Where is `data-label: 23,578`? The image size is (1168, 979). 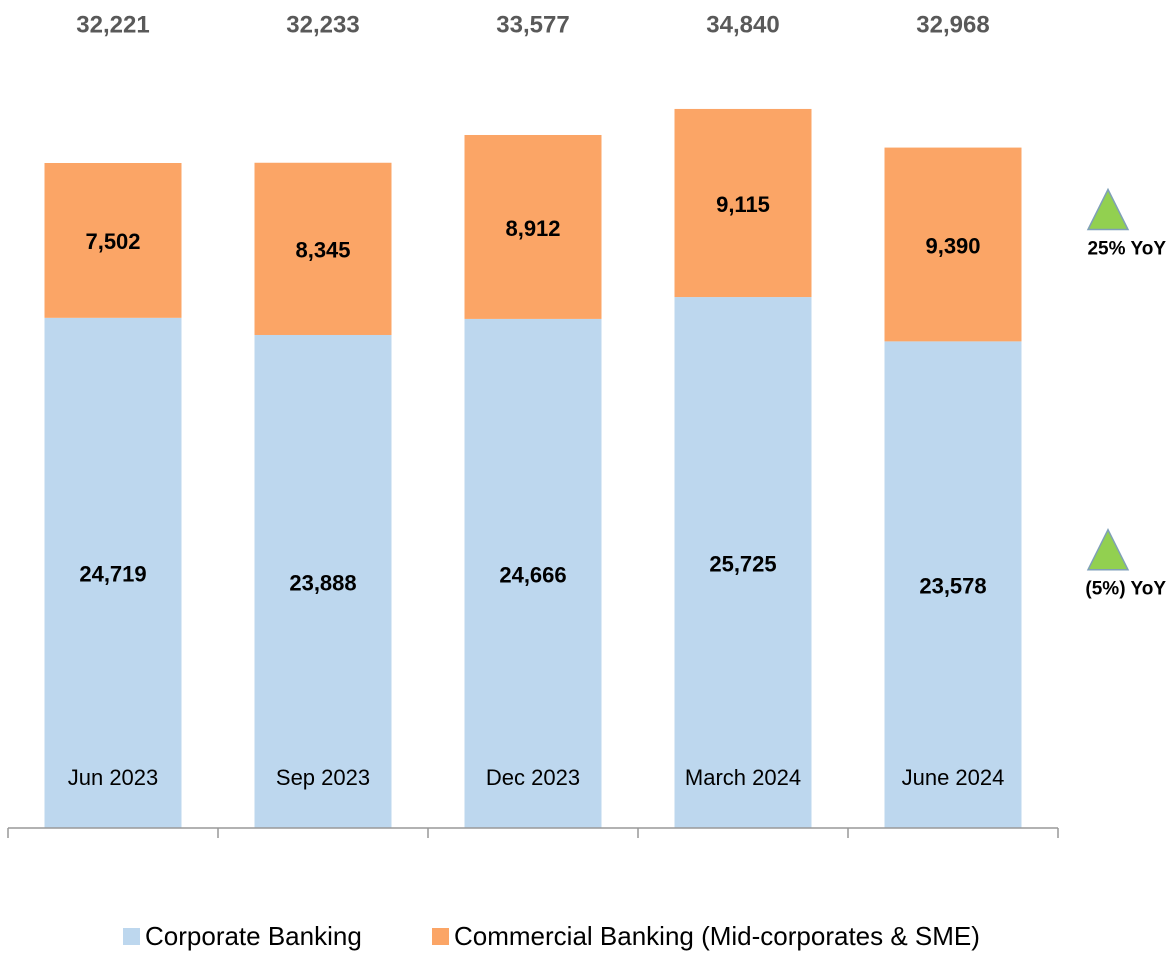 data-label: 23,578 is located at coordinates (952, 586).